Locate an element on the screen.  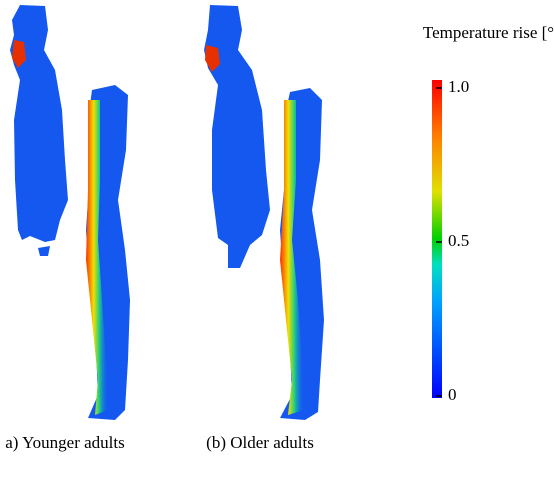
colorbar is located at coordinates (437, 239).